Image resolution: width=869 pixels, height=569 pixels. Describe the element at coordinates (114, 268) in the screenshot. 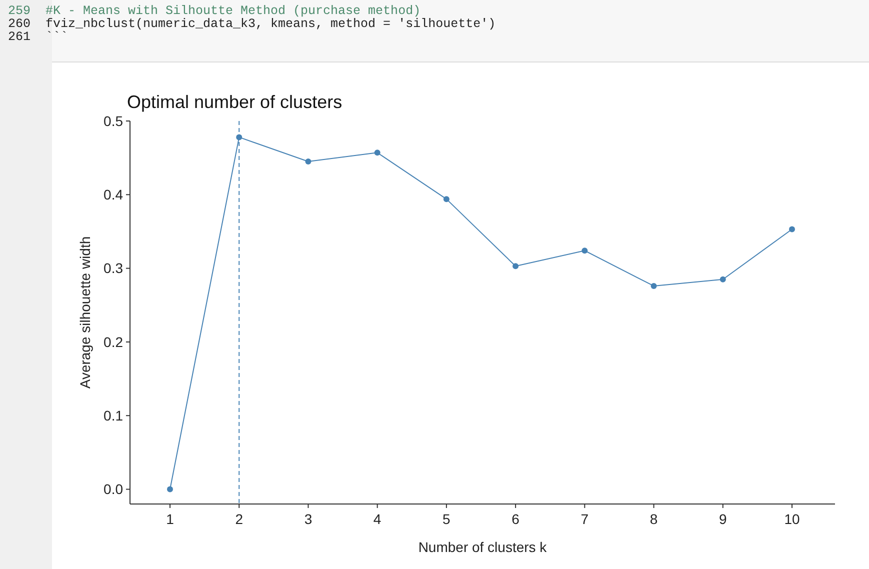

I see `y-tick-label: 0.3` at that location.